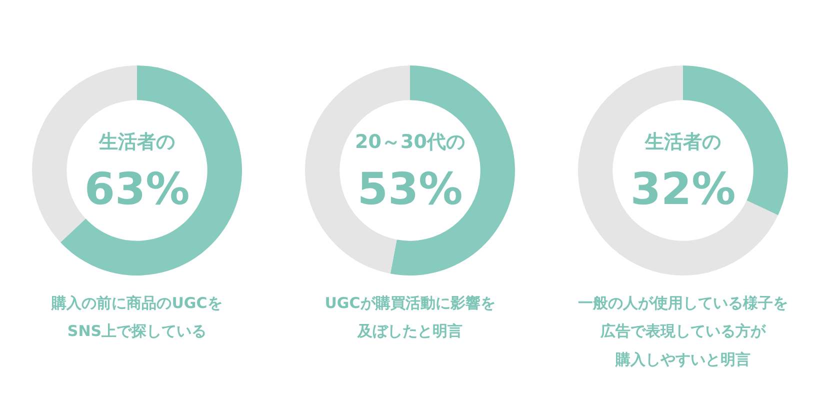  I want to click on text: 63%, so click(137, 189).